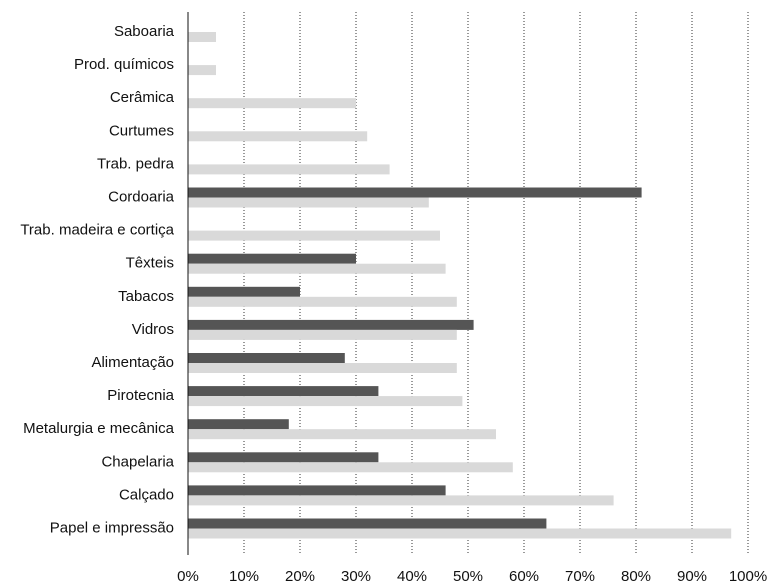  What do you see at coordinates (141, 130) in the screenshot?
I see `category-label: Curtumes` at bounding box center [141, 130].